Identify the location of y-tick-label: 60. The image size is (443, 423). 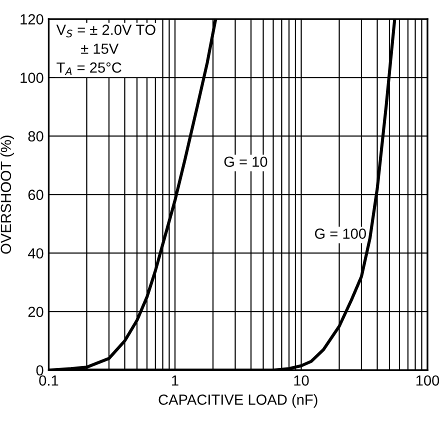
(36, 195).